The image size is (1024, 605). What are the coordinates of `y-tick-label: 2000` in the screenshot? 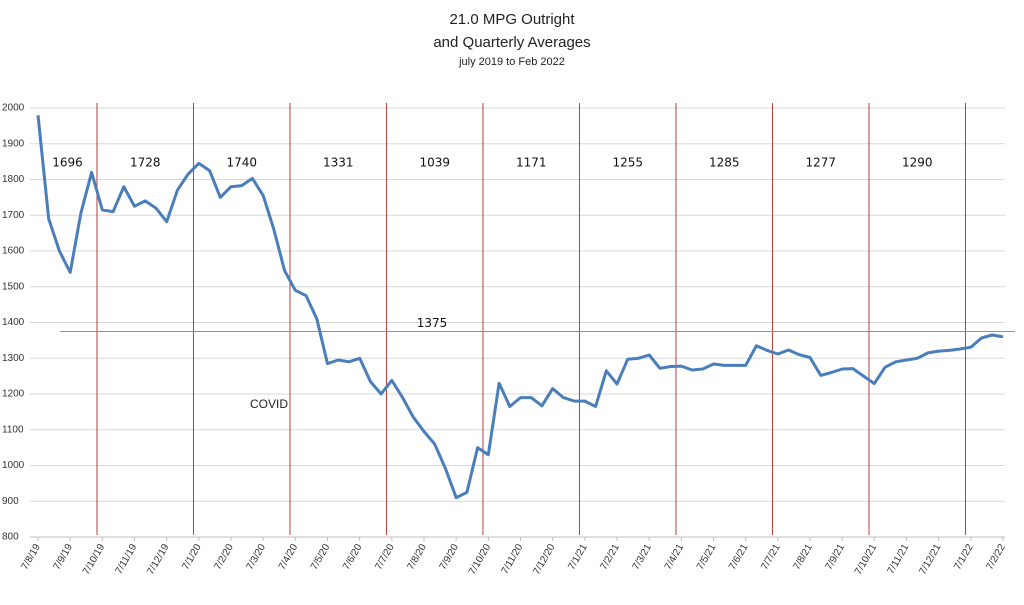 It's located at (13, 108).